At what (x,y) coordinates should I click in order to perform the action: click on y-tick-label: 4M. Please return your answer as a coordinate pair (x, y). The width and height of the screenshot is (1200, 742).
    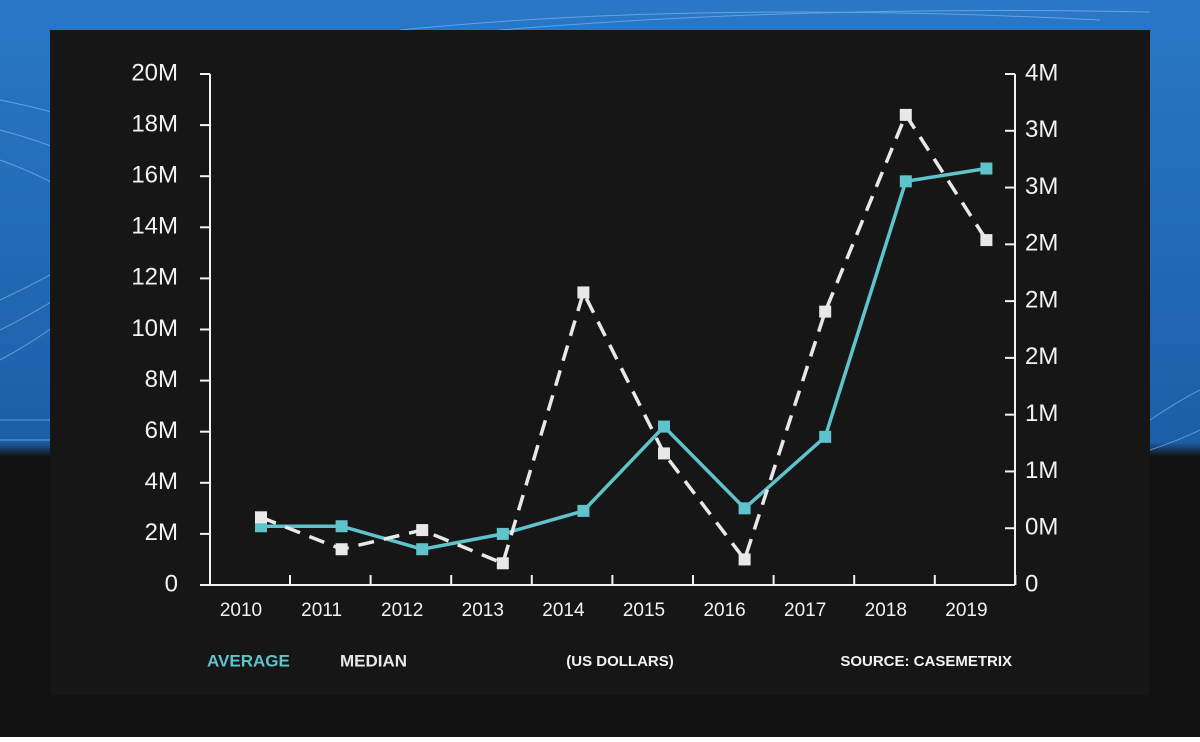
    Looking at the image, I should click on (161, 481).